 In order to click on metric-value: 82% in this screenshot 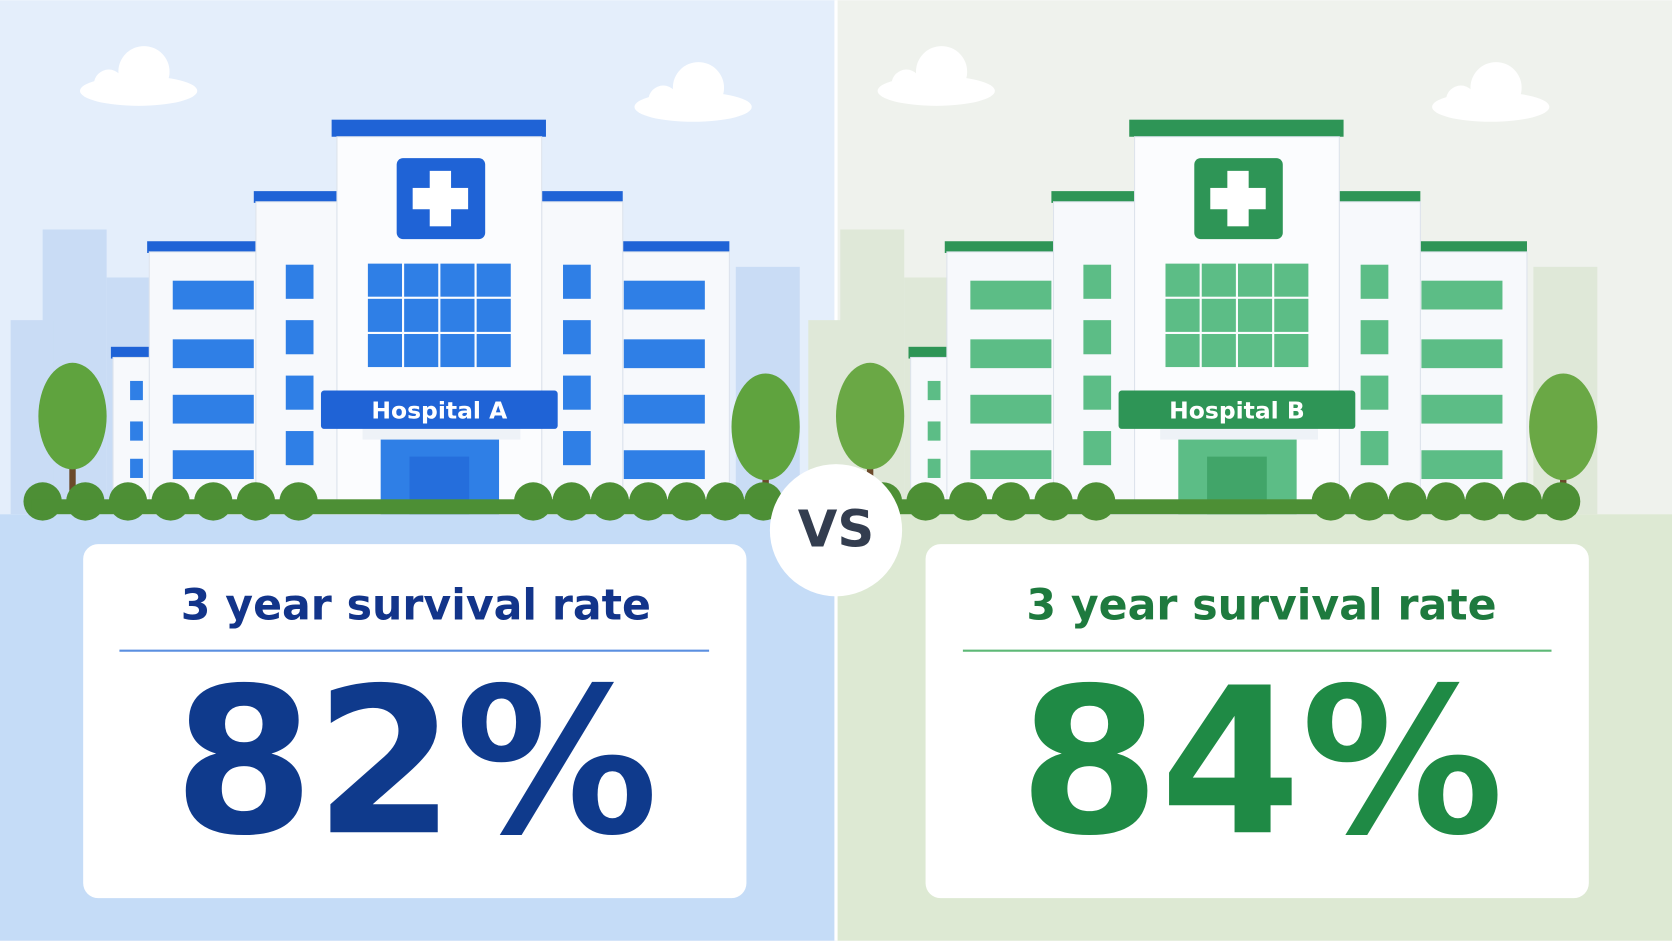, I will do `click(415, 762)`.